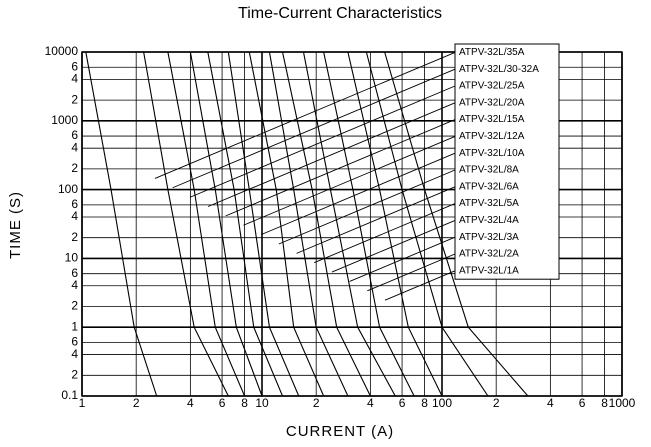  Describe the element at coordinates (507, 161) in the screenshot. I see `legend-box` at that location.